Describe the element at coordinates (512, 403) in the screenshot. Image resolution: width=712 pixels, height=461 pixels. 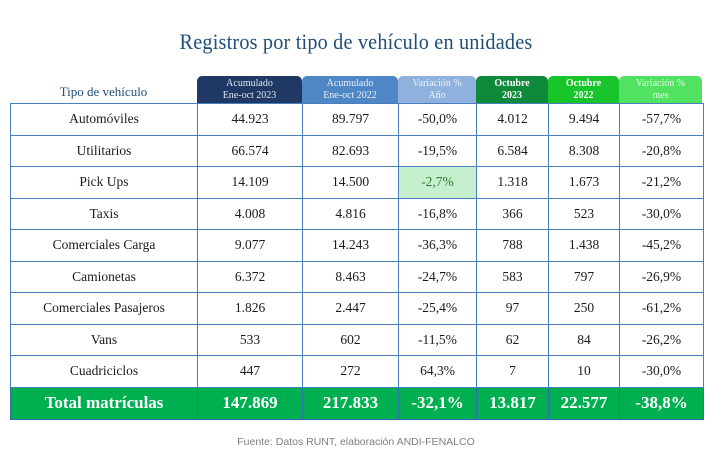
I see `total-octubre-2023-cell: 13.817` at that location.